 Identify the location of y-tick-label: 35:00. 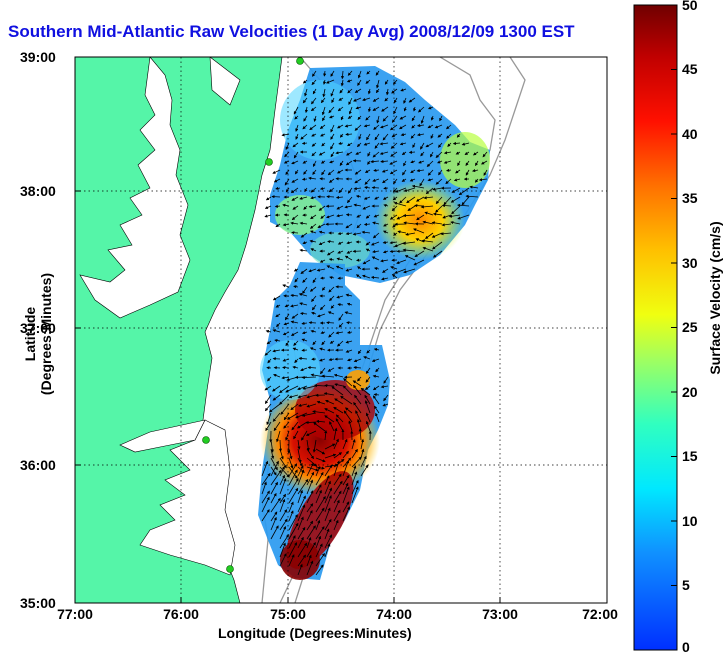
(38, 603).